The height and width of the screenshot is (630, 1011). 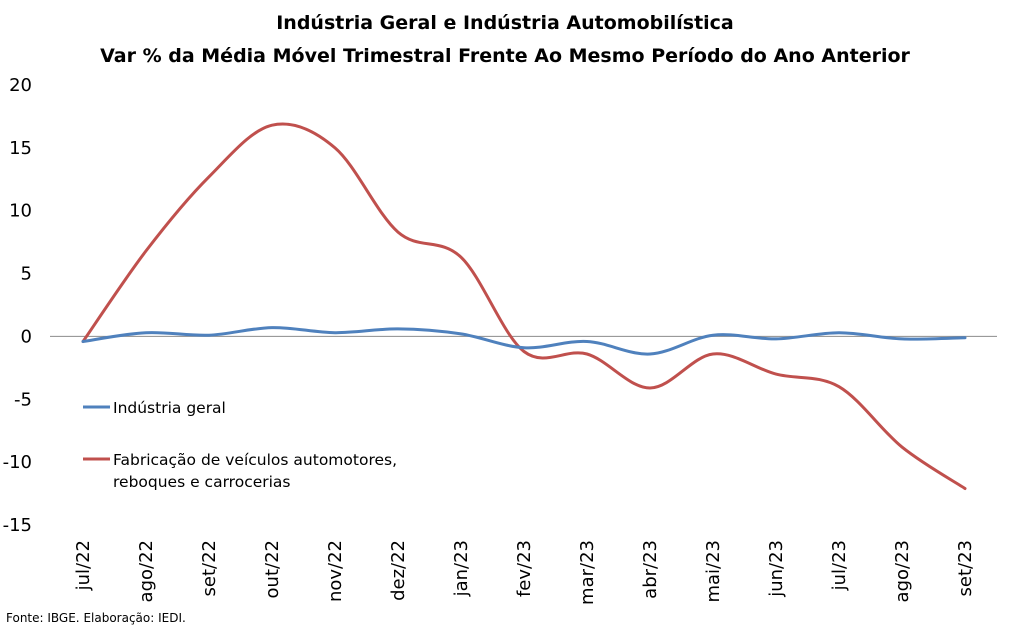 I want to click on legend-label-industria-geral: Indústria geral, so click(x=169, y=408).